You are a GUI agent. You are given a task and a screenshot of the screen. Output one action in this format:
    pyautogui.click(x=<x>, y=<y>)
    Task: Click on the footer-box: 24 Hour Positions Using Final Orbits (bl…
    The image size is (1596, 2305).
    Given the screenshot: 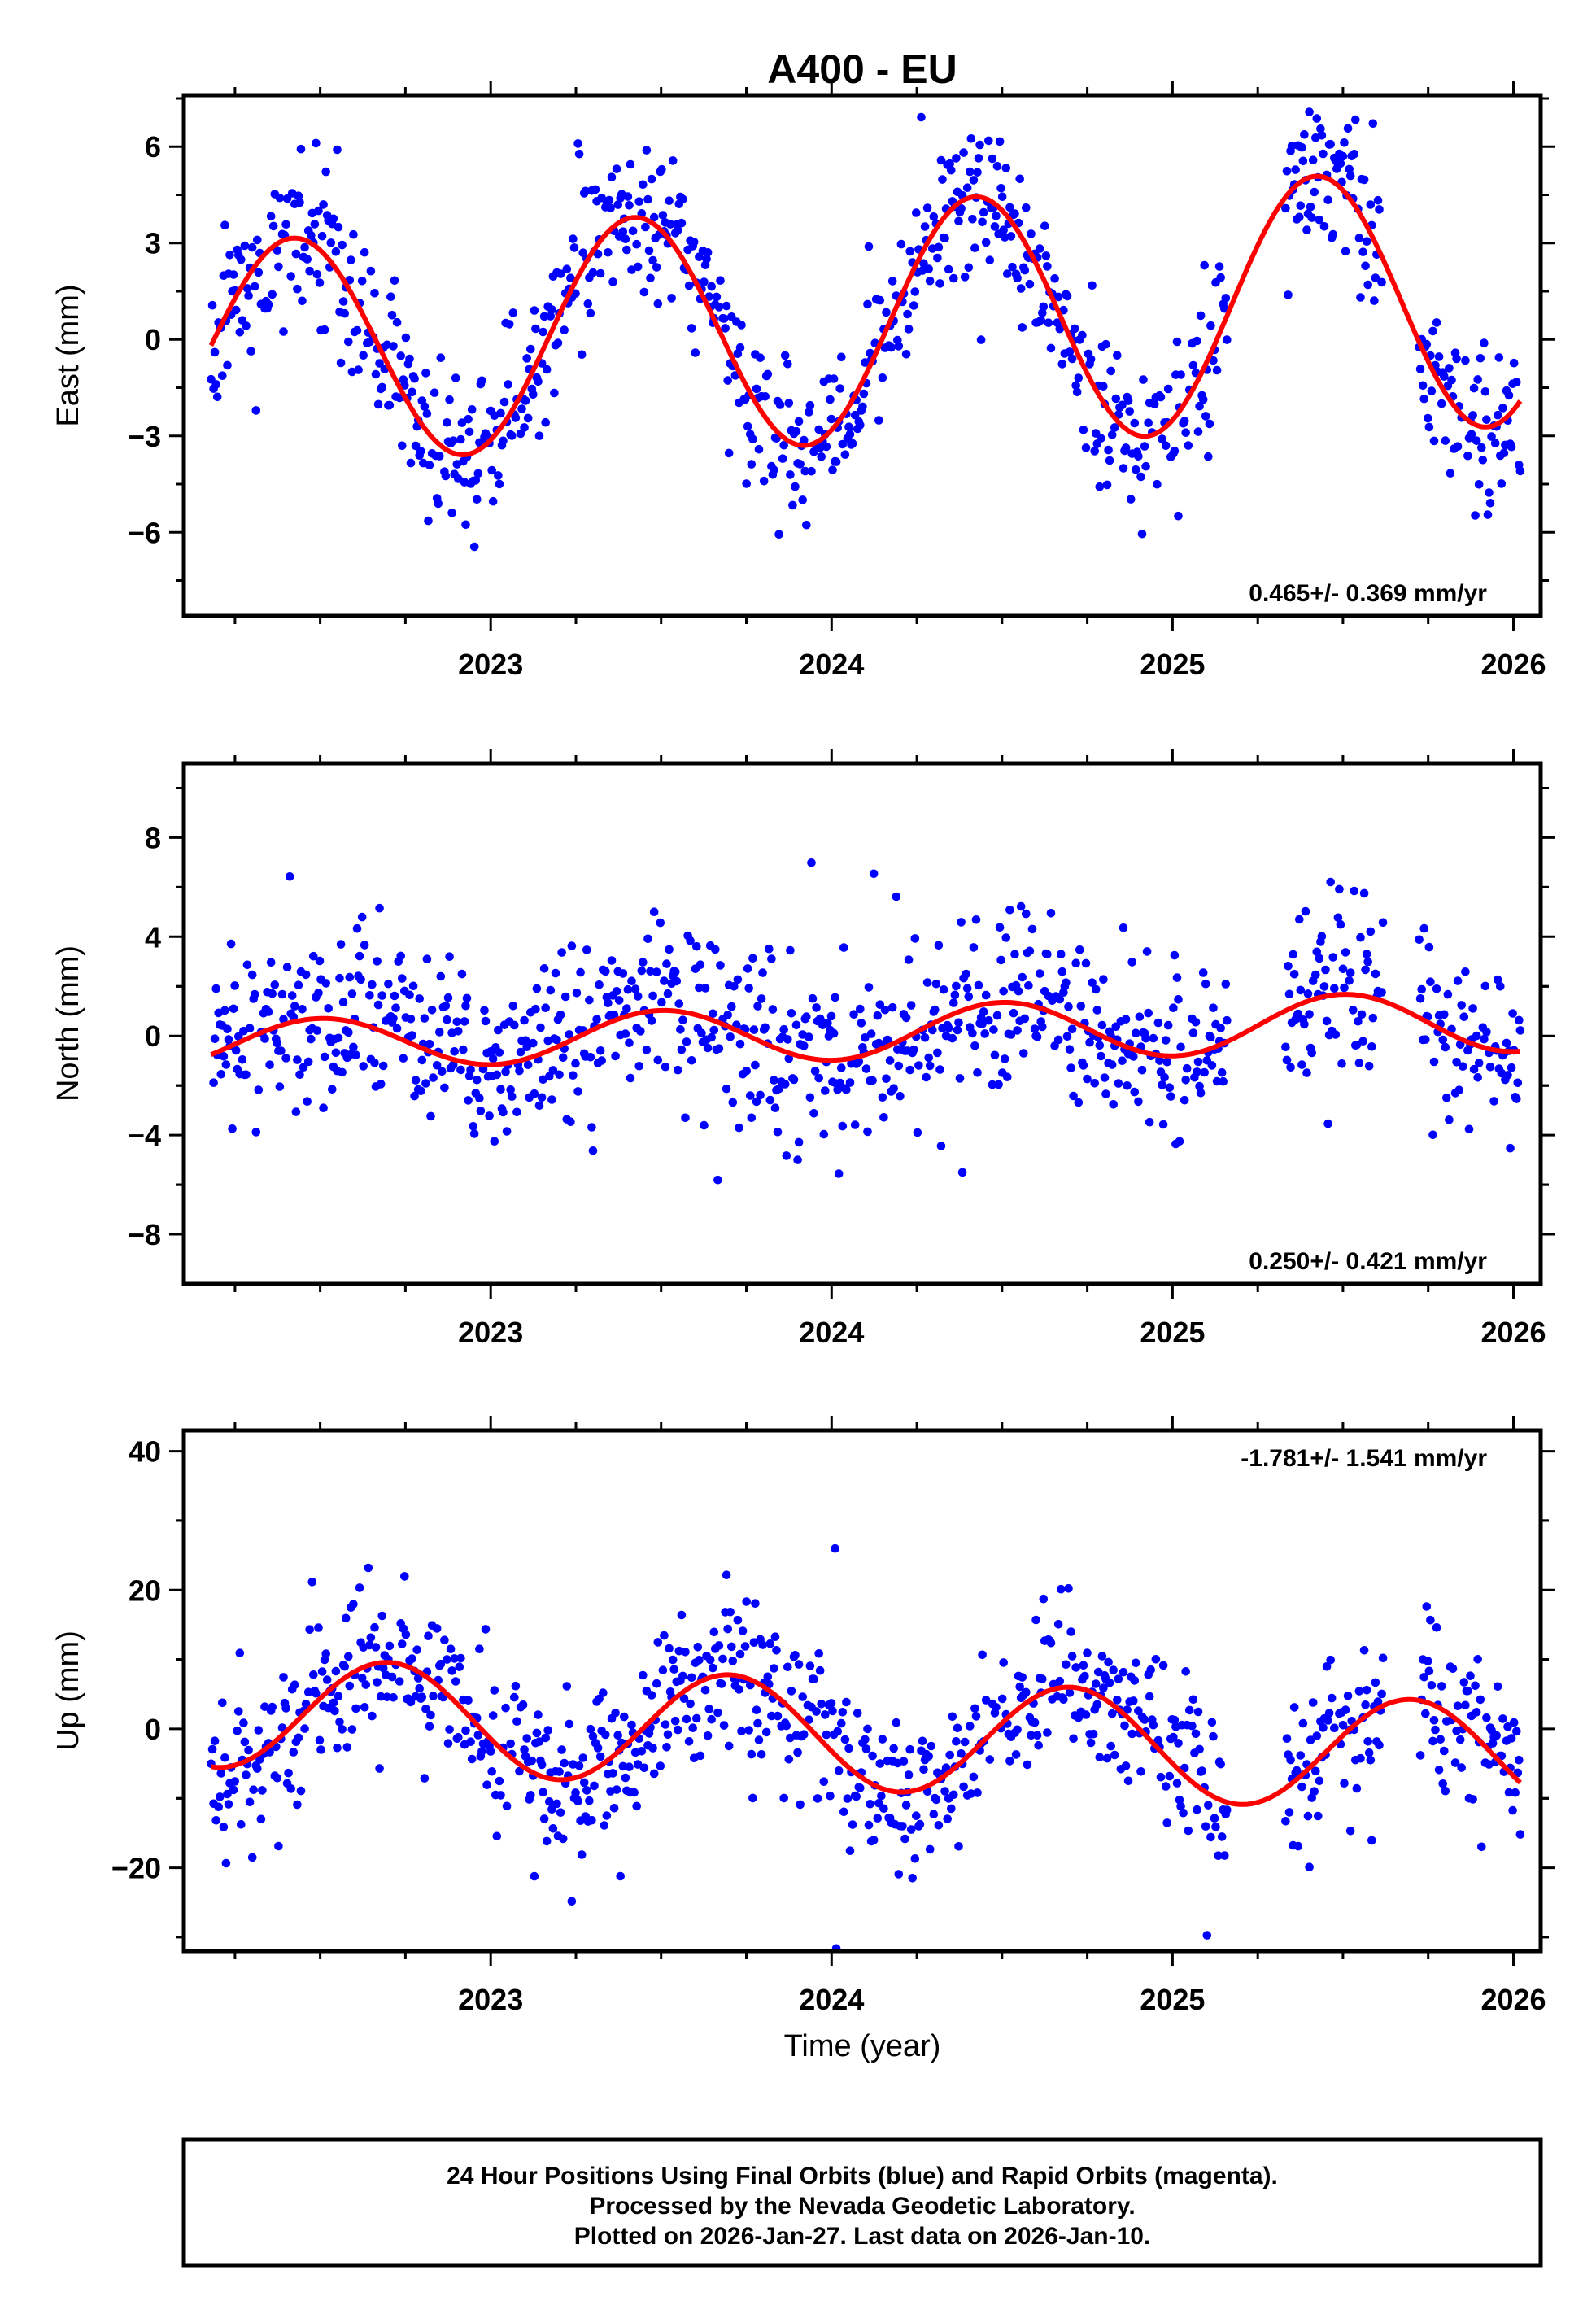 What is the action you would take?
    pyautogui.click(x=862, y=2202)
    